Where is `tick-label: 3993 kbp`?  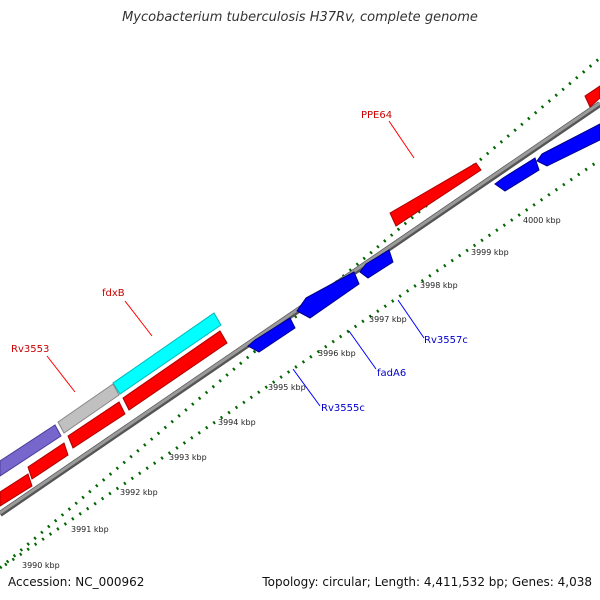 tick-label: 3993 kbp is located at coordinates (188, 457).